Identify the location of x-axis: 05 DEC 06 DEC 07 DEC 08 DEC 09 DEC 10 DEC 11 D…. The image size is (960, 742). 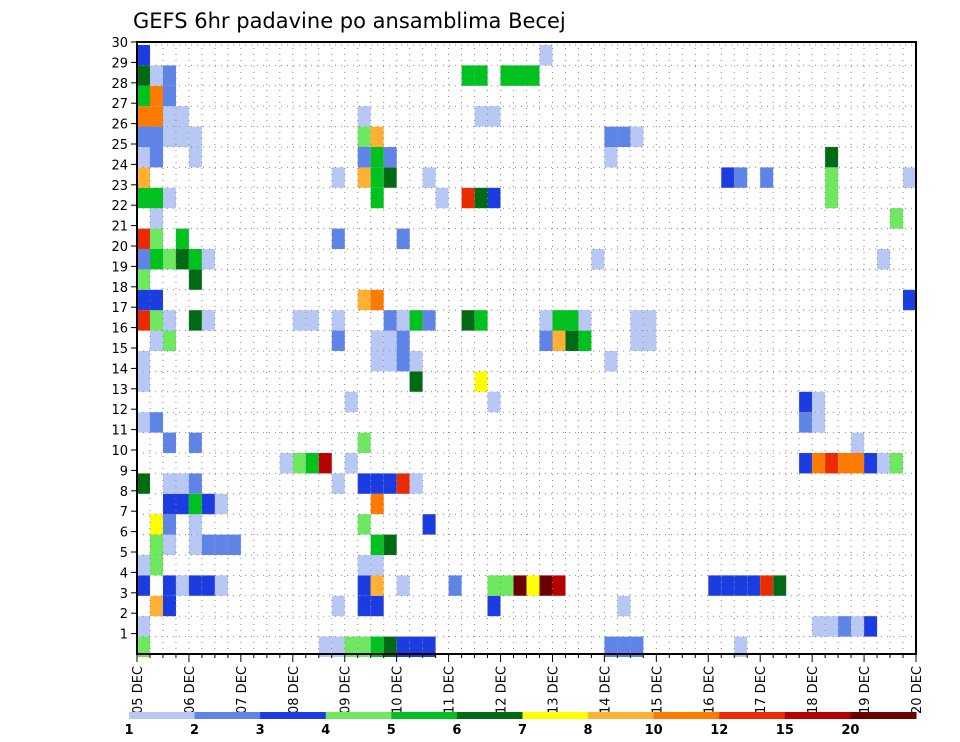
(528, 684).